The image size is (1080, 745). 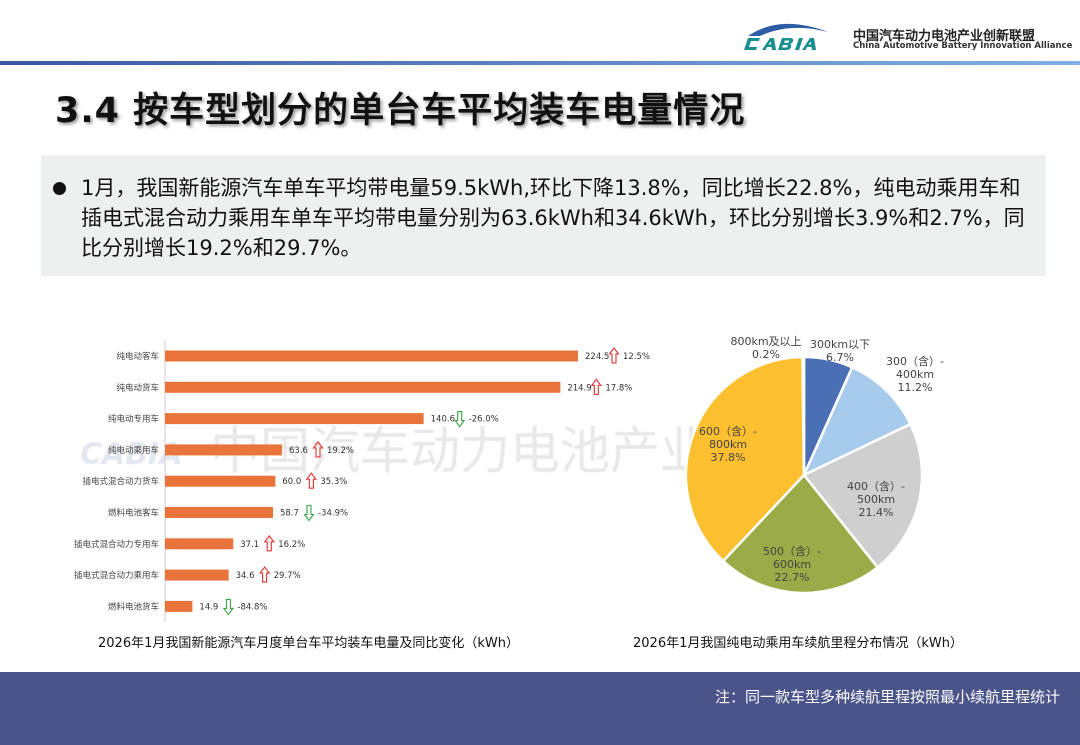 What do you see at coordinates (400, 111) in the screenshot?
I see `page-title: 3.4 按车型划分的单台车平均装车电量情况` at bounding box center [400, 111].